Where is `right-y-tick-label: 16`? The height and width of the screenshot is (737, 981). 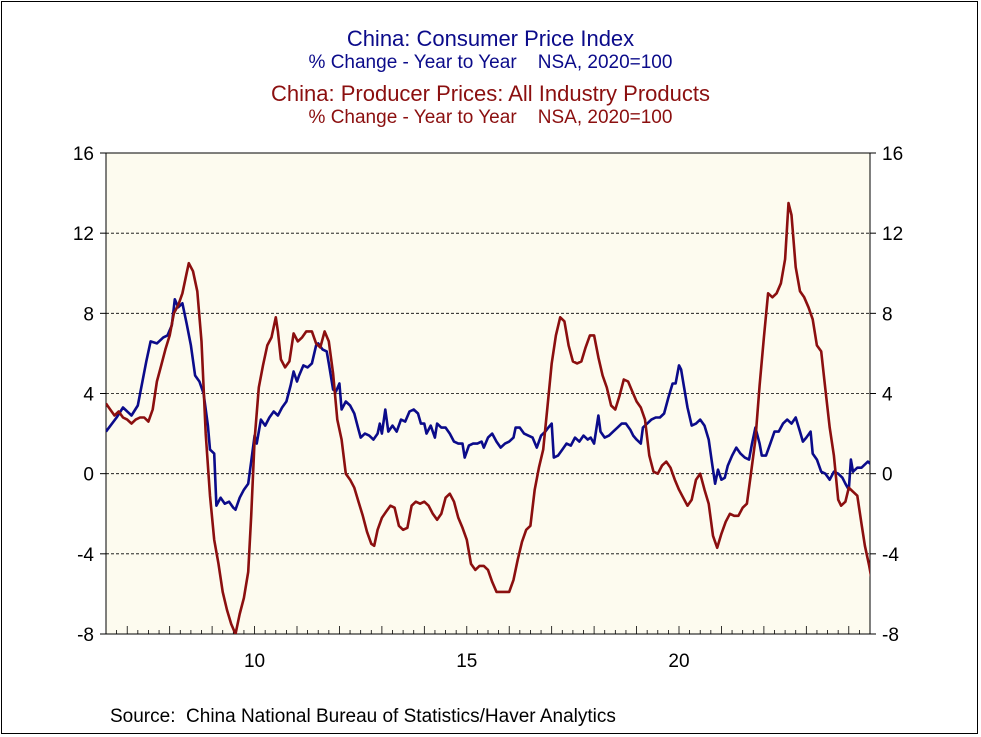 right-y-tick-label: 16 is located at coordinates (892, 154).